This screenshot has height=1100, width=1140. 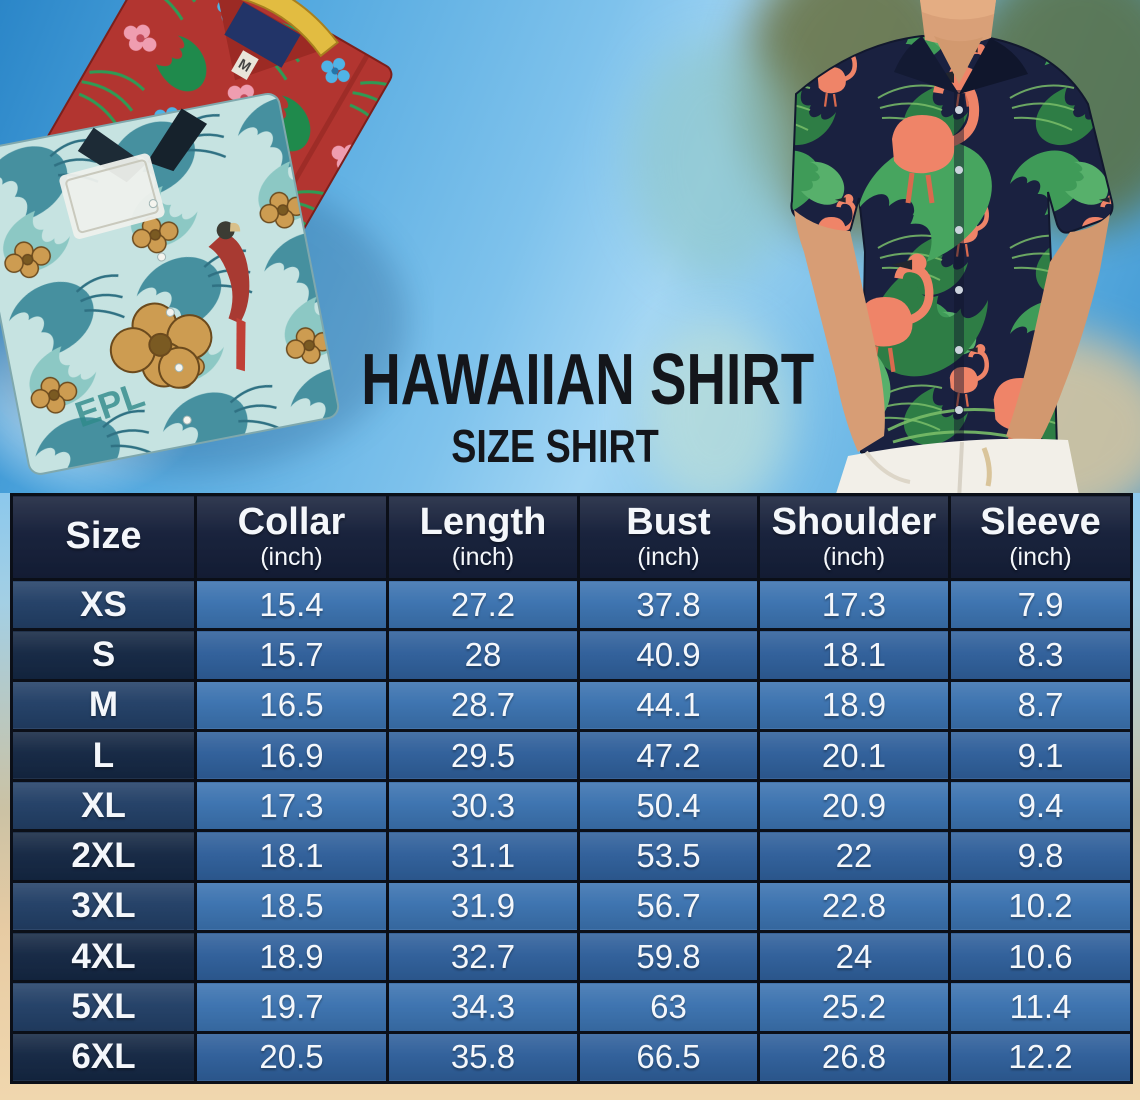 What do you see at coordinates (854, 1007) in the screenshot?
I see `measurement-value: 25.2` at bounding box center [854, 1007].